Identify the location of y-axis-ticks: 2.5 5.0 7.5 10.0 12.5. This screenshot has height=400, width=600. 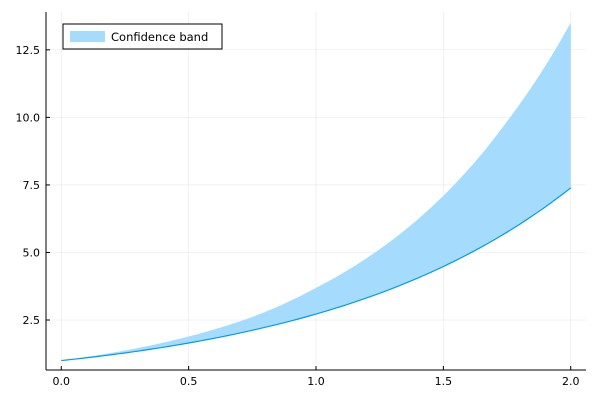
(33, 185).